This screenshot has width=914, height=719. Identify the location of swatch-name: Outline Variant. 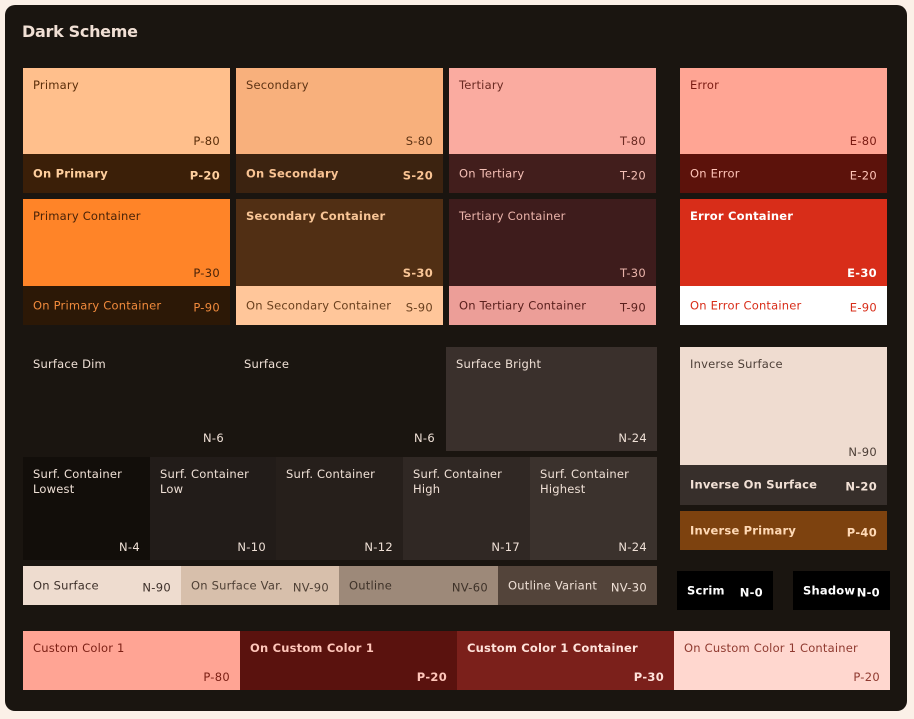
(553, 585).